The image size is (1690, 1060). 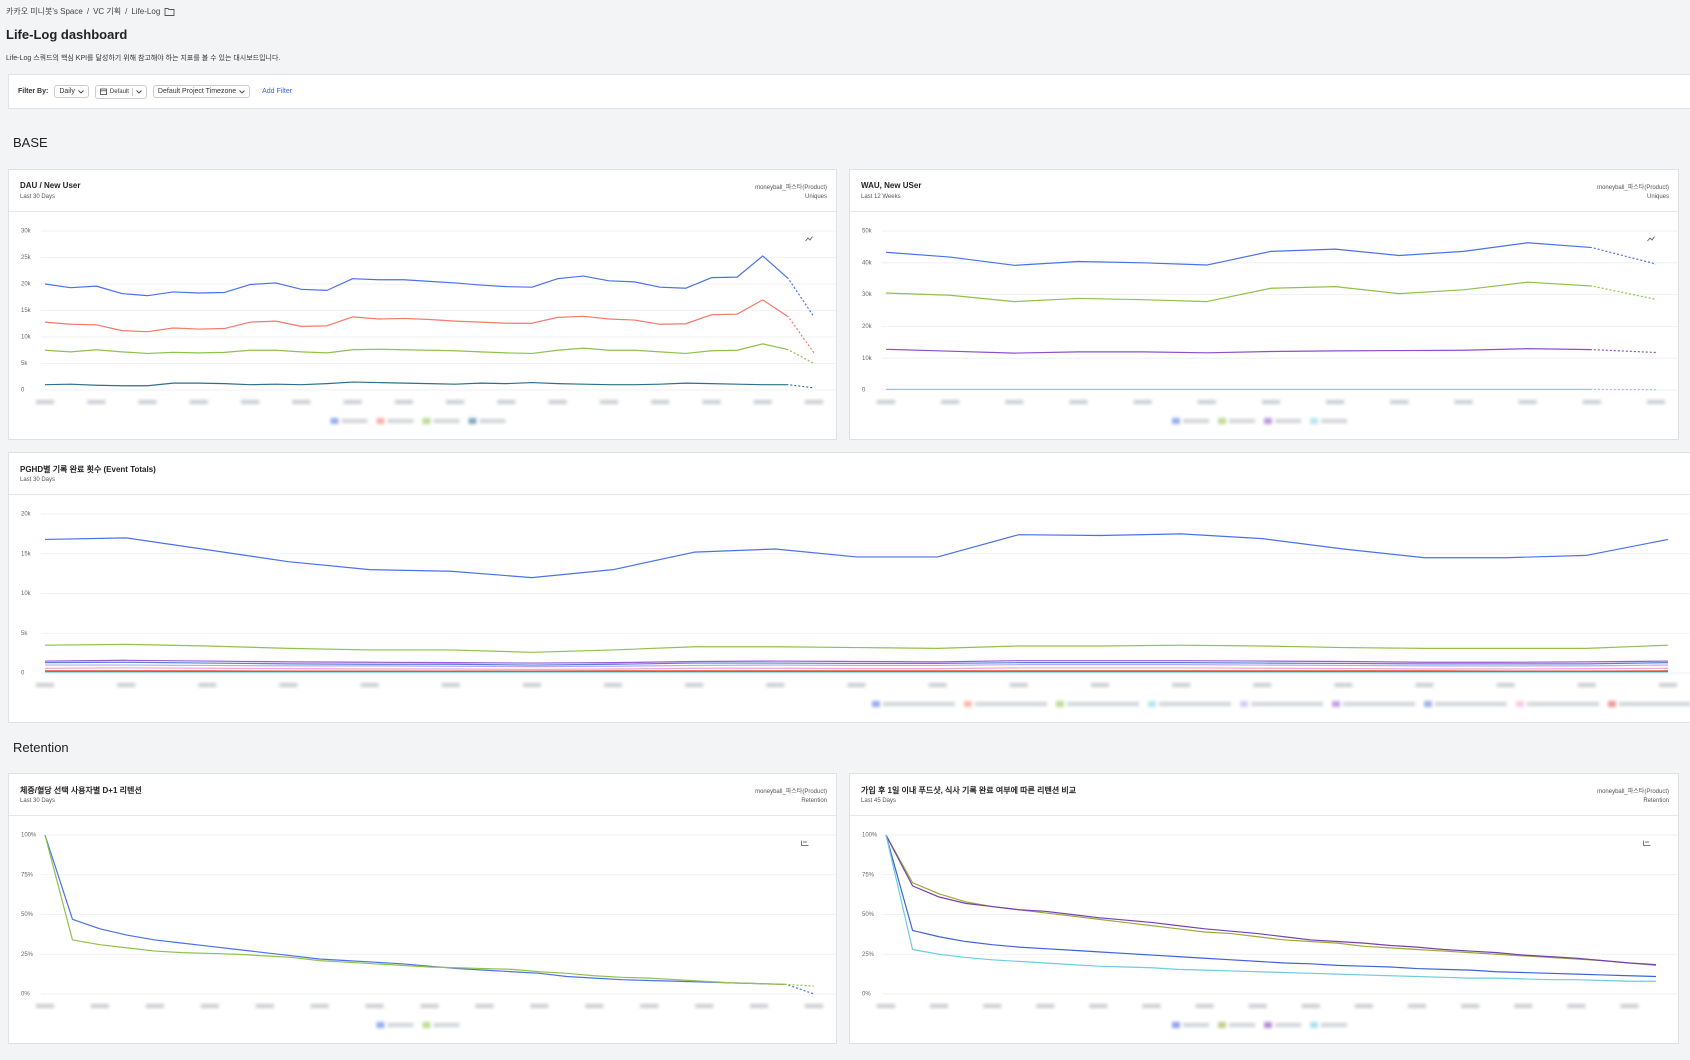 What do you see at coordinates (169, 11) in the screenshot?
I see `folder-icon` at bounding box center [169, 11].